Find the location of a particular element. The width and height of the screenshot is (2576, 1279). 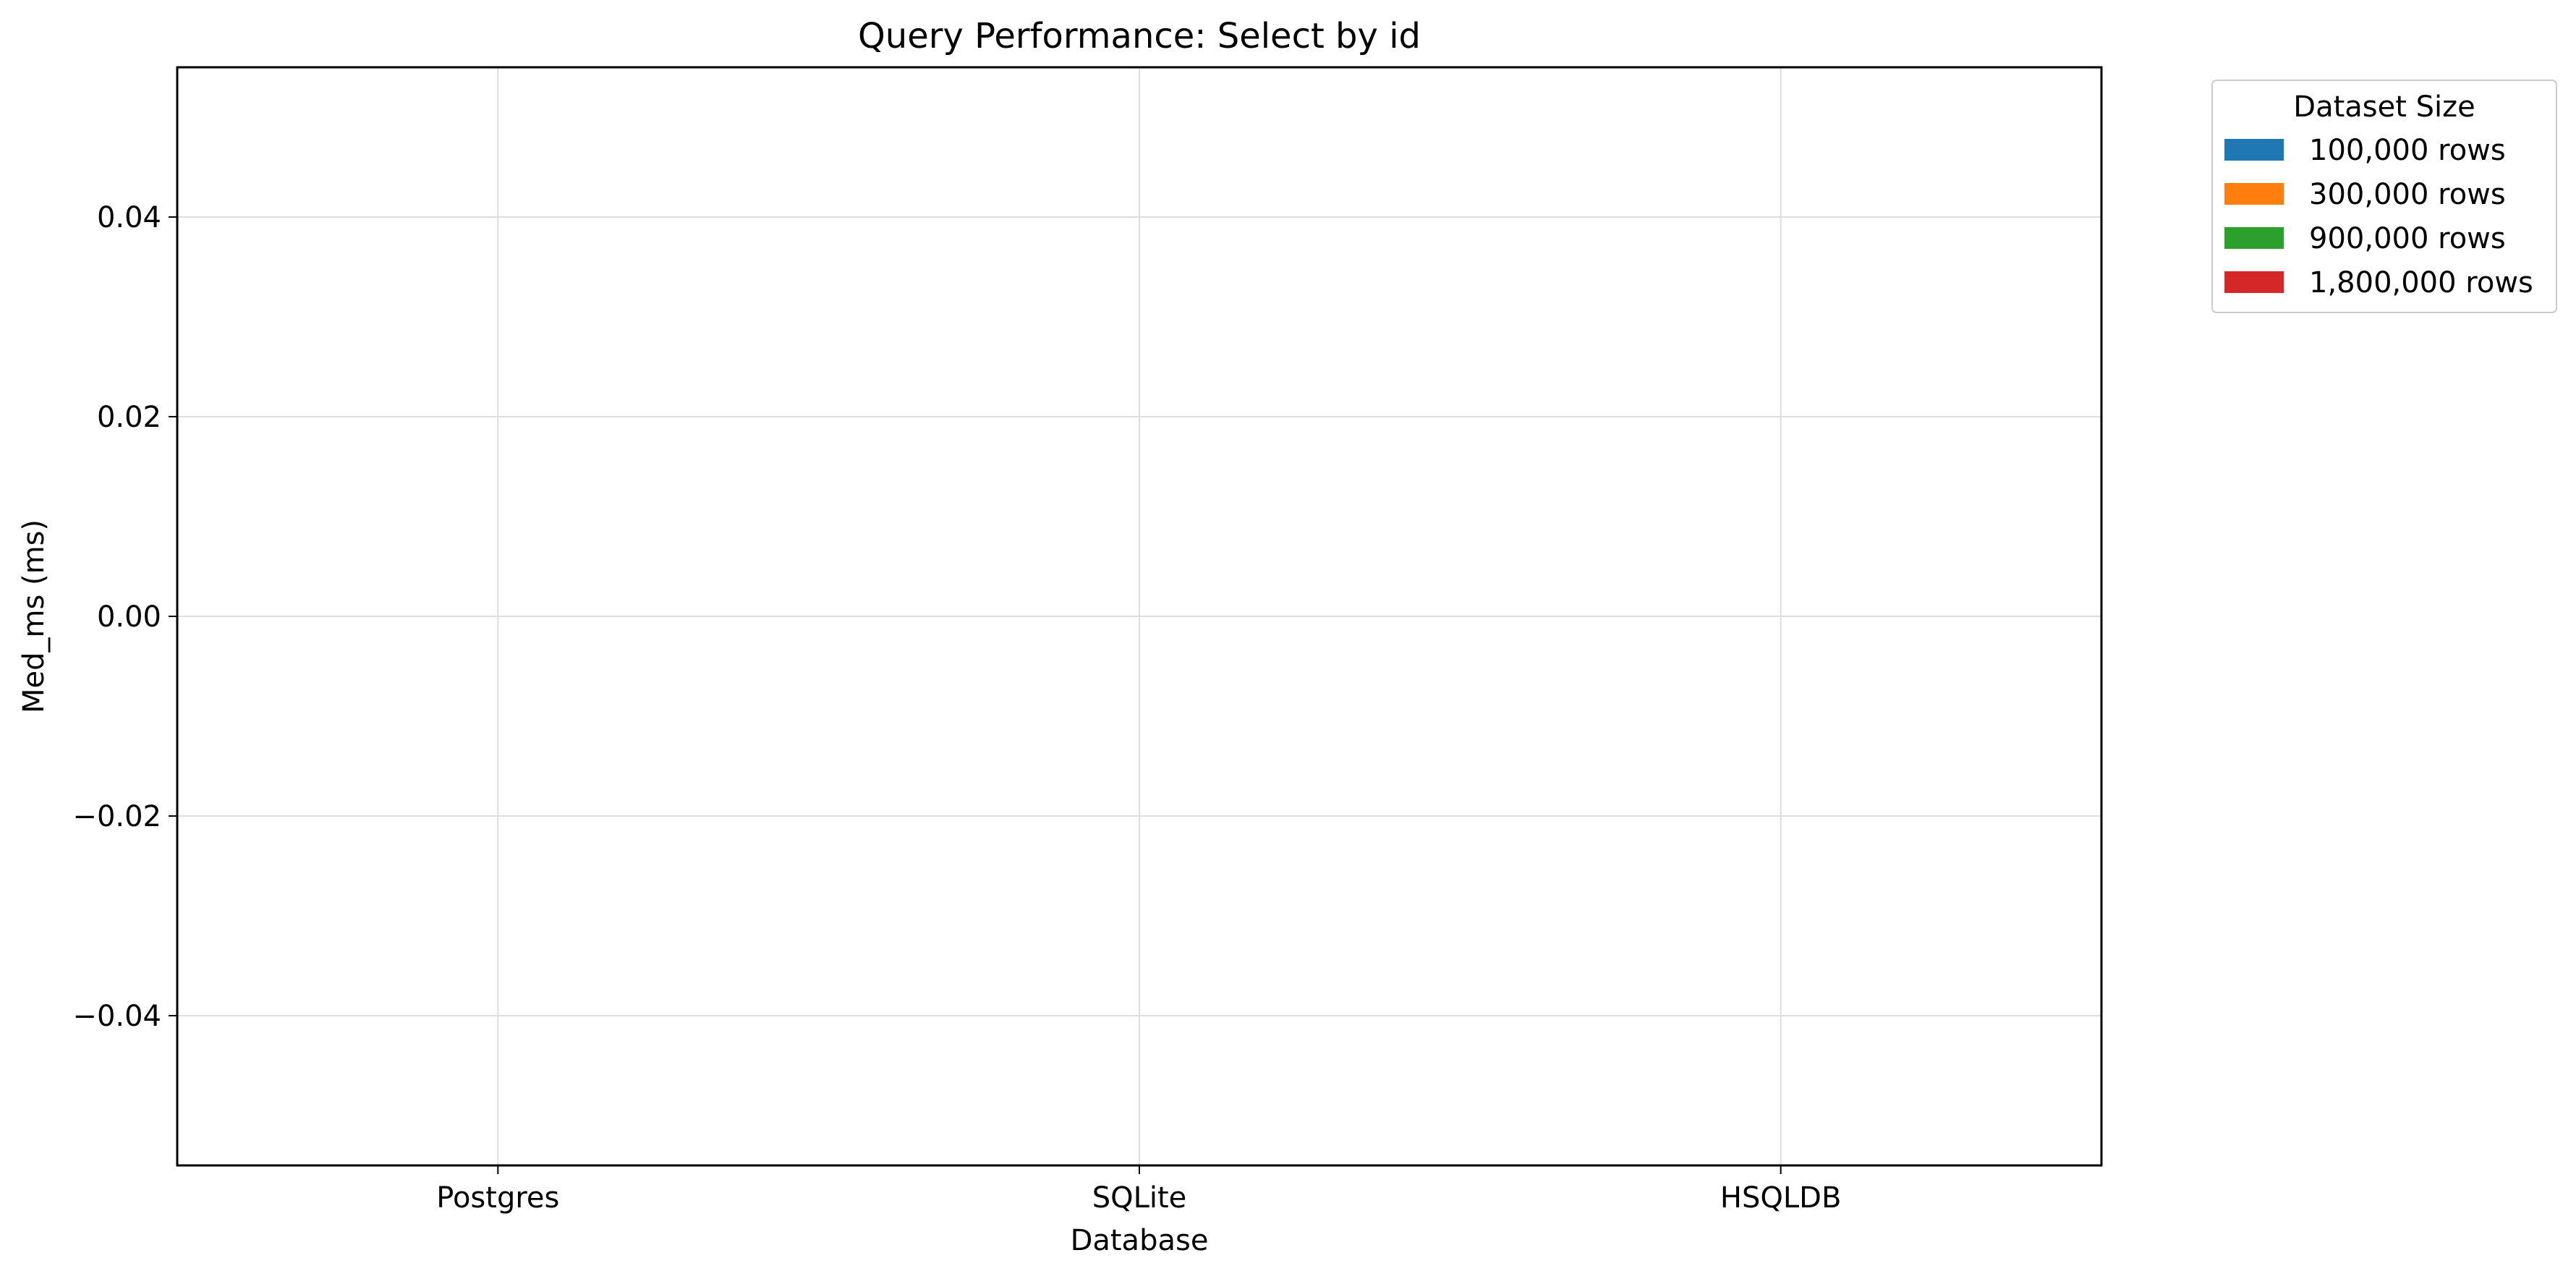

y-tick-label: −0.02 is located at coordinates (116, 816).